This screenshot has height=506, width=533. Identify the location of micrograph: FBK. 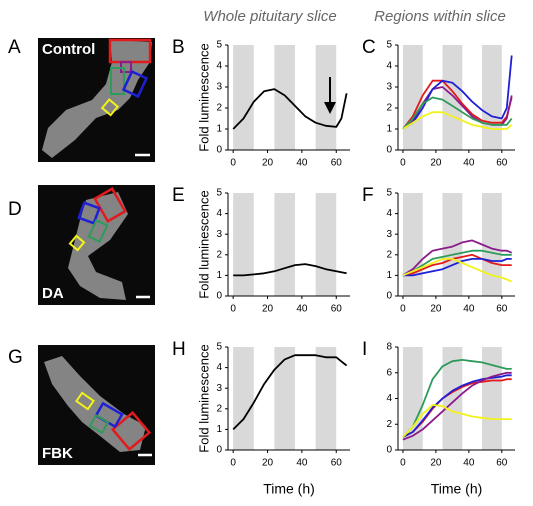
(96, 405).